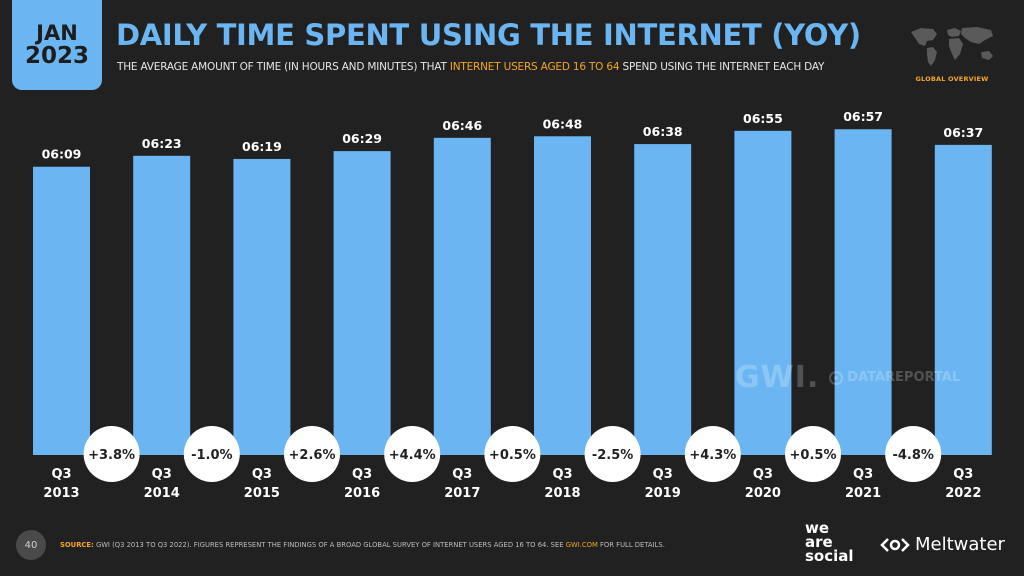  Describe the element at coordinates (31, 545) in the screenshot. I see `page-number: 40` at that location.